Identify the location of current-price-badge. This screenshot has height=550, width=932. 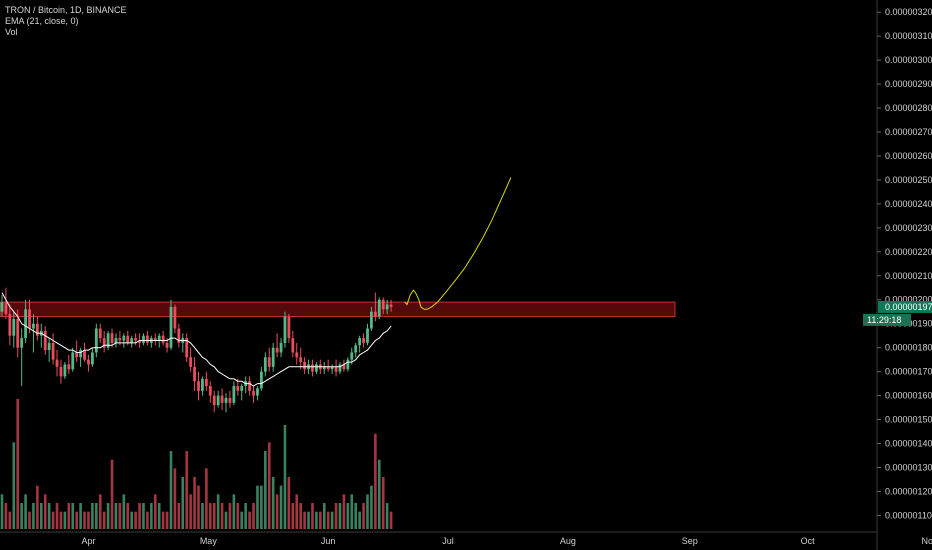
(905, 306).